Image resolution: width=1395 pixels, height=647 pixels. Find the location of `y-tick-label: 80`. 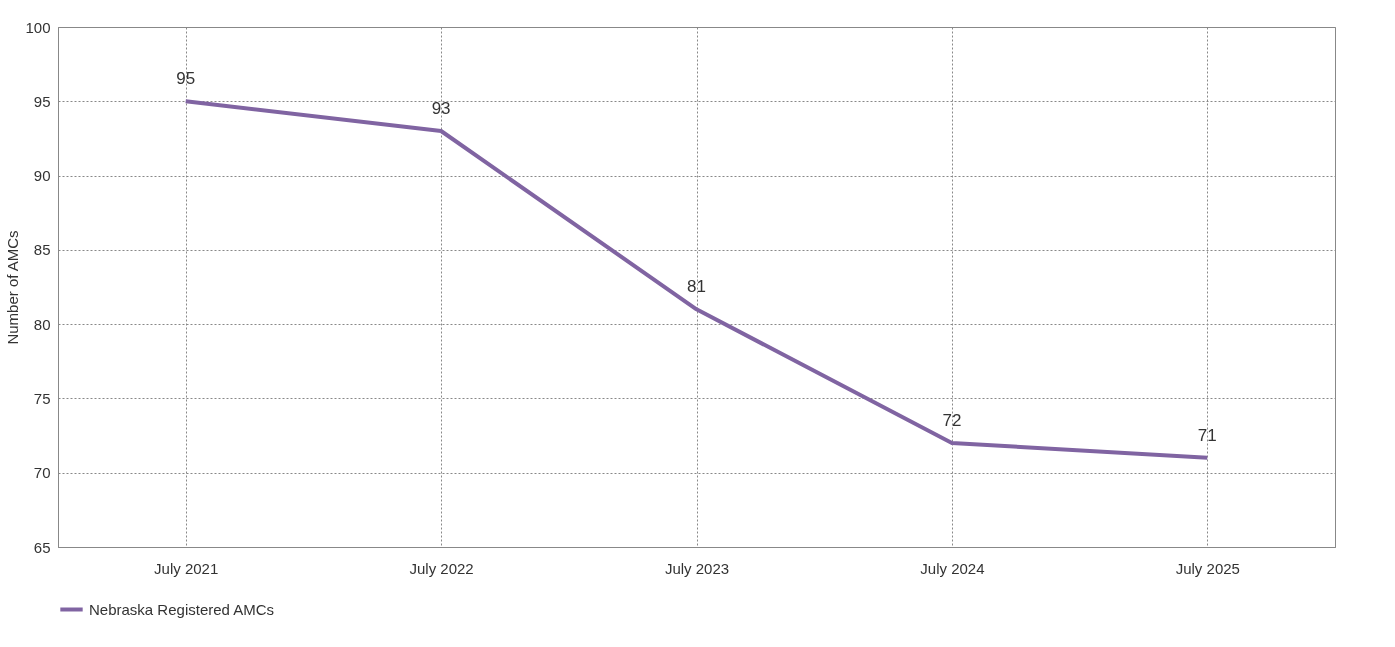

y-tick-label: 80 is located at coordinates (42, 324).